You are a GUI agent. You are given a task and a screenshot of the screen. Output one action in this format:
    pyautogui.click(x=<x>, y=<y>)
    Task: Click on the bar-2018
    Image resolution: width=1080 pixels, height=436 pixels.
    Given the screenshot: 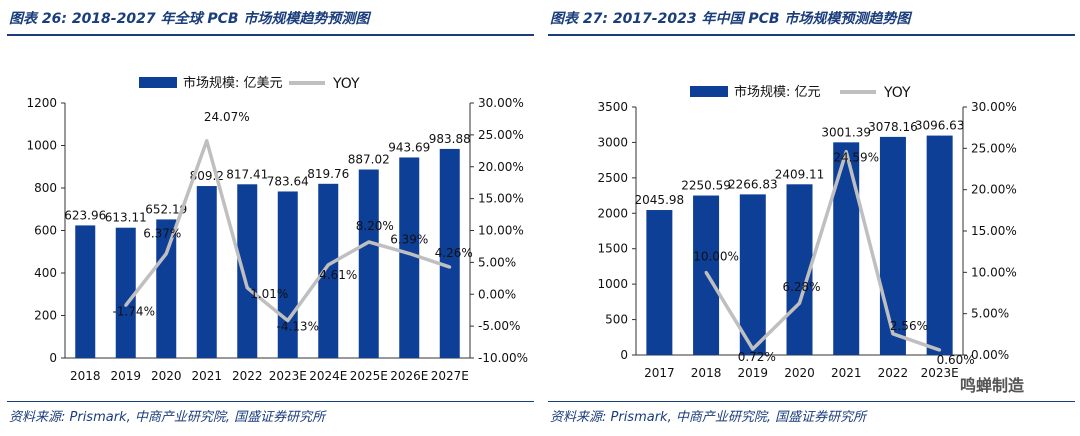 What is the action you would take?
    pyautogui.click(x=85, y=291)
    